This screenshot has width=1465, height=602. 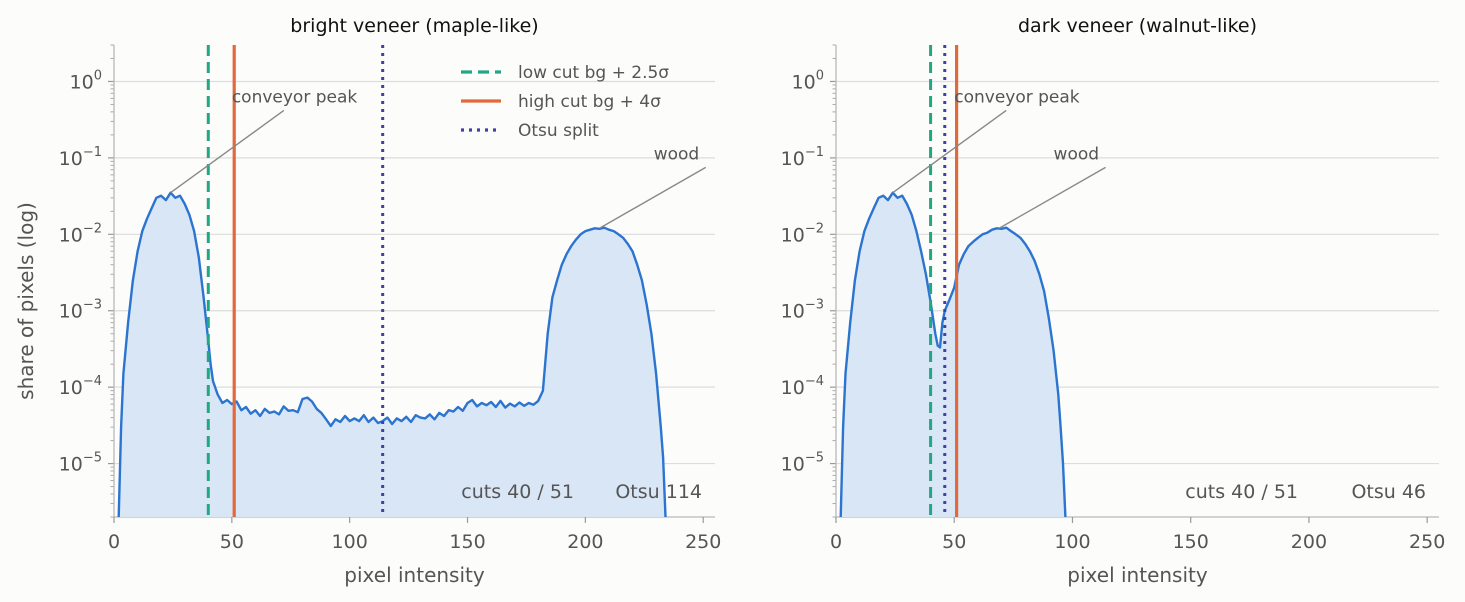 I want to click on histogram-line, so click(x=953, y=354).